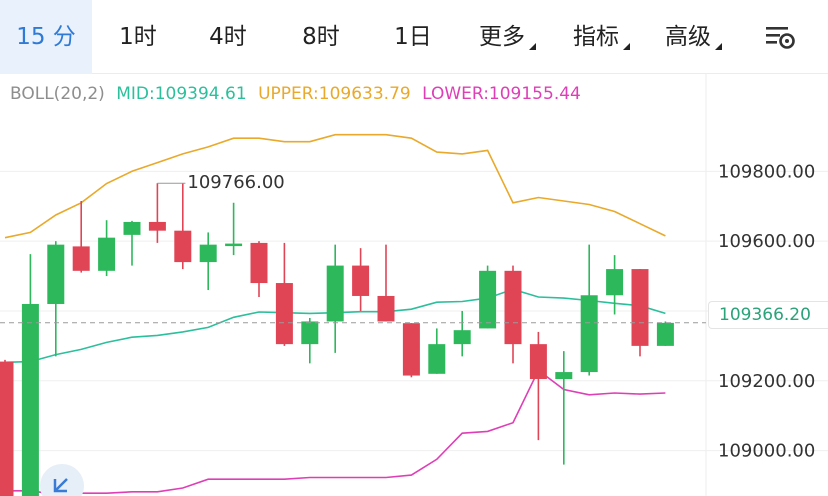 This screenshot has height=496, width=828. I want to click on tab-1-day: 1日, so click(413, 37).